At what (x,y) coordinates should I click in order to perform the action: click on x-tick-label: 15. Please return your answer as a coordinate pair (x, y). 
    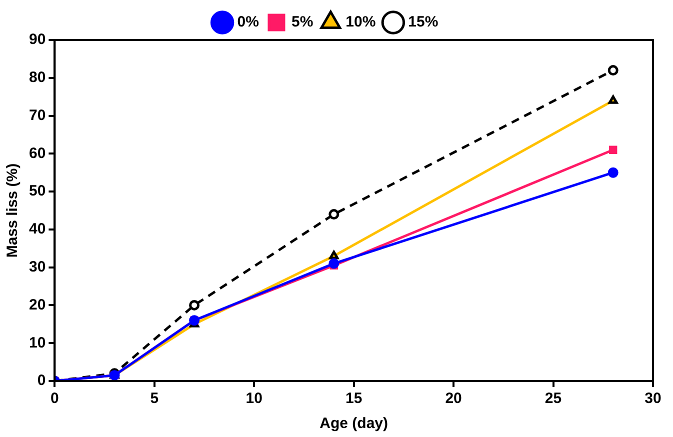
    Looking at the image, I should click on (354, 399).